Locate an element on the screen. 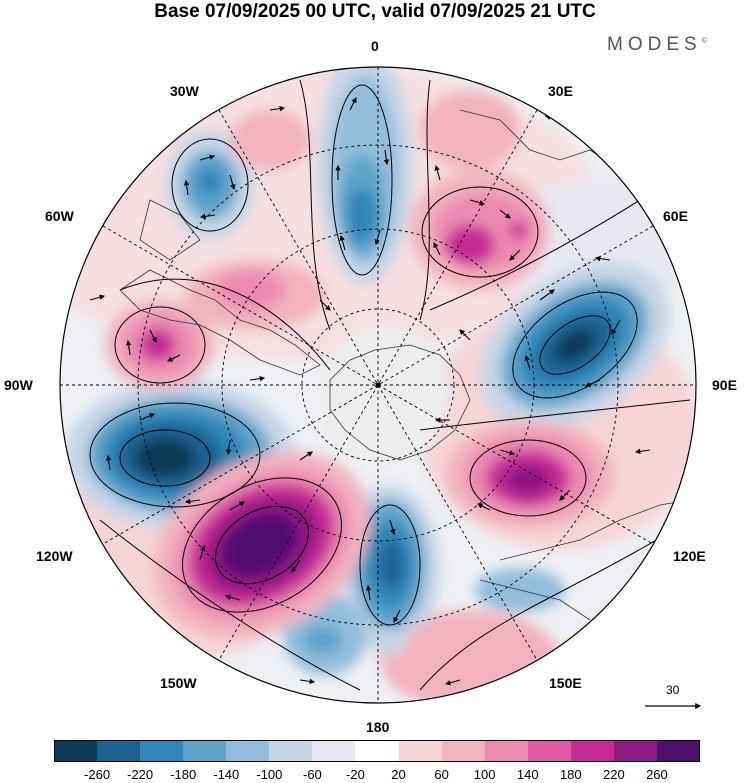 The image size is (750, 783). colorbar-tick-label: -100 is located at coordinates (269, 774).